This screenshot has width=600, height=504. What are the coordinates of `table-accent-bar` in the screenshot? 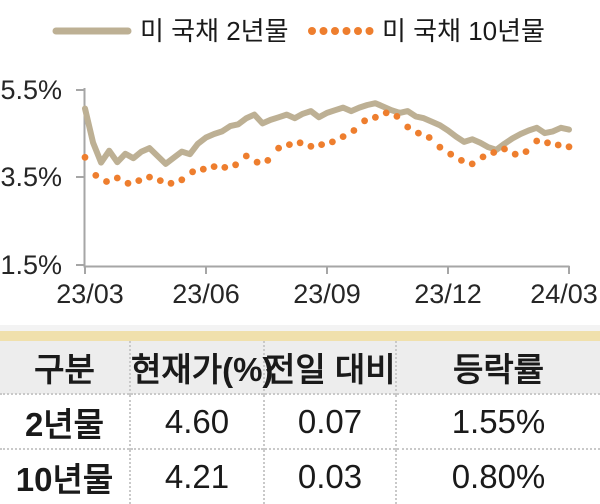 It's located at (300, 336).